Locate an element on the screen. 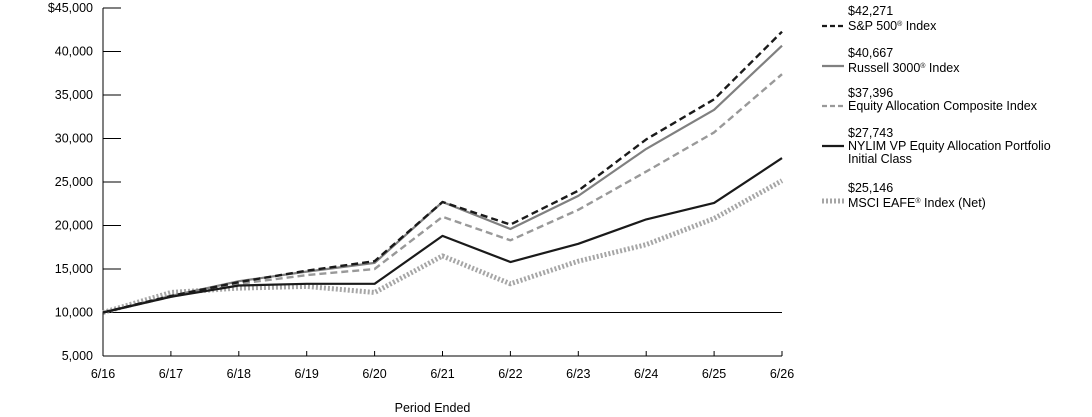 This screenshot has width=1092, height=417. legend-value-russell3000: $40,667 is located at coordinates (871, 53).